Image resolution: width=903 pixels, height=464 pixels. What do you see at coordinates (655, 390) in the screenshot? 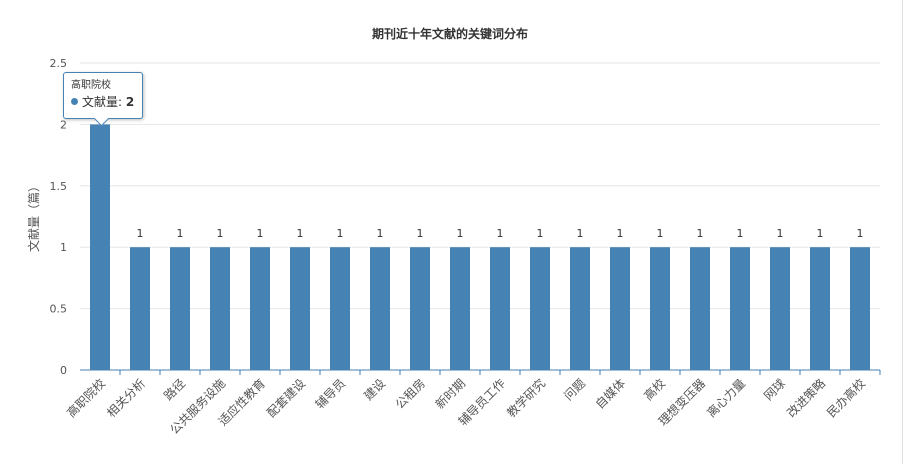
I see `x-tick-label: 高校` at bounding box center [655, 390].